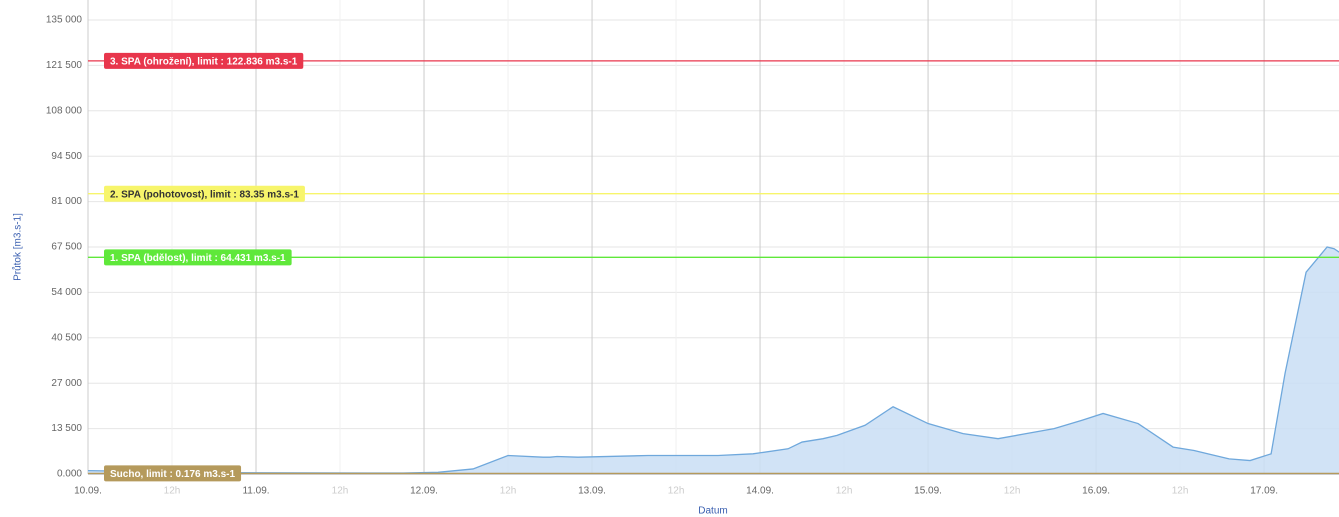  Describe the element at coordinates (64, 65) in the screenshot. I see `y-tick-label: 121 500` at that location.